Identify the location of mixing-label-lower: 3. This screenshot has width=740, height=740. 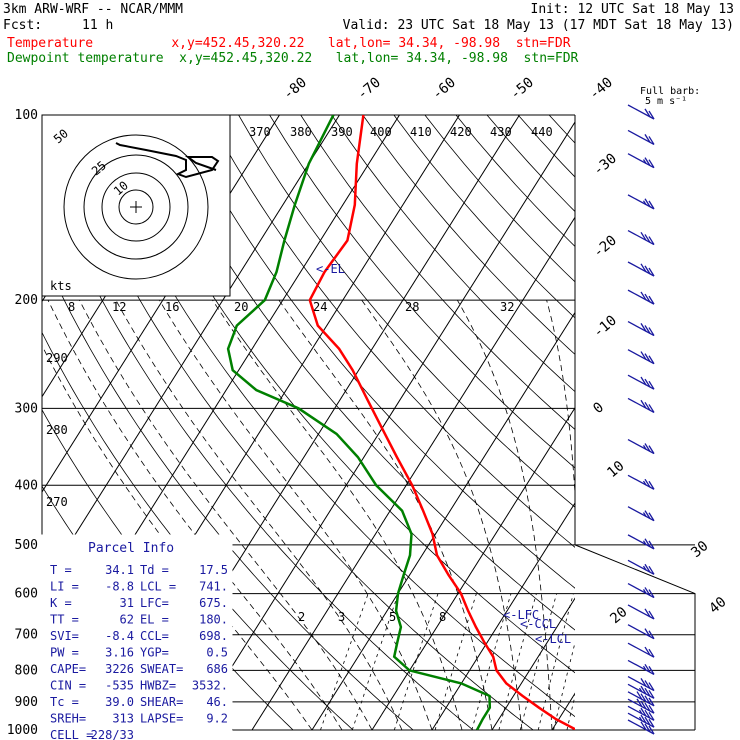
(341, 617).